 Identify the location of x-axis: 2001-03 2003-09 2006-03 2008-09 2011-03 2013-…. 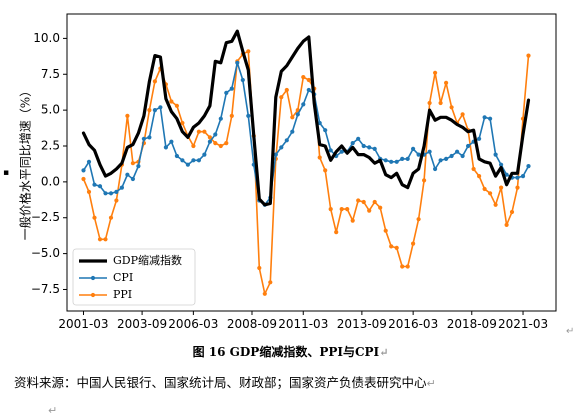
(303, 321).